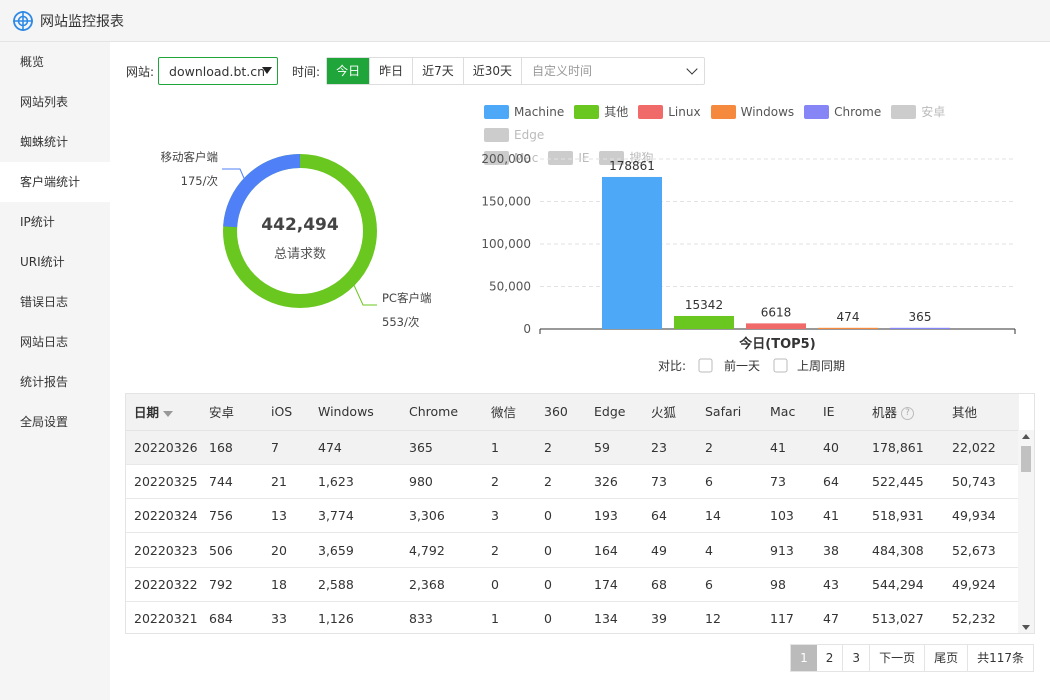  Describe the element at coordinates (442, 617) in the screenshot. I see `table-cell: 833` at that location.